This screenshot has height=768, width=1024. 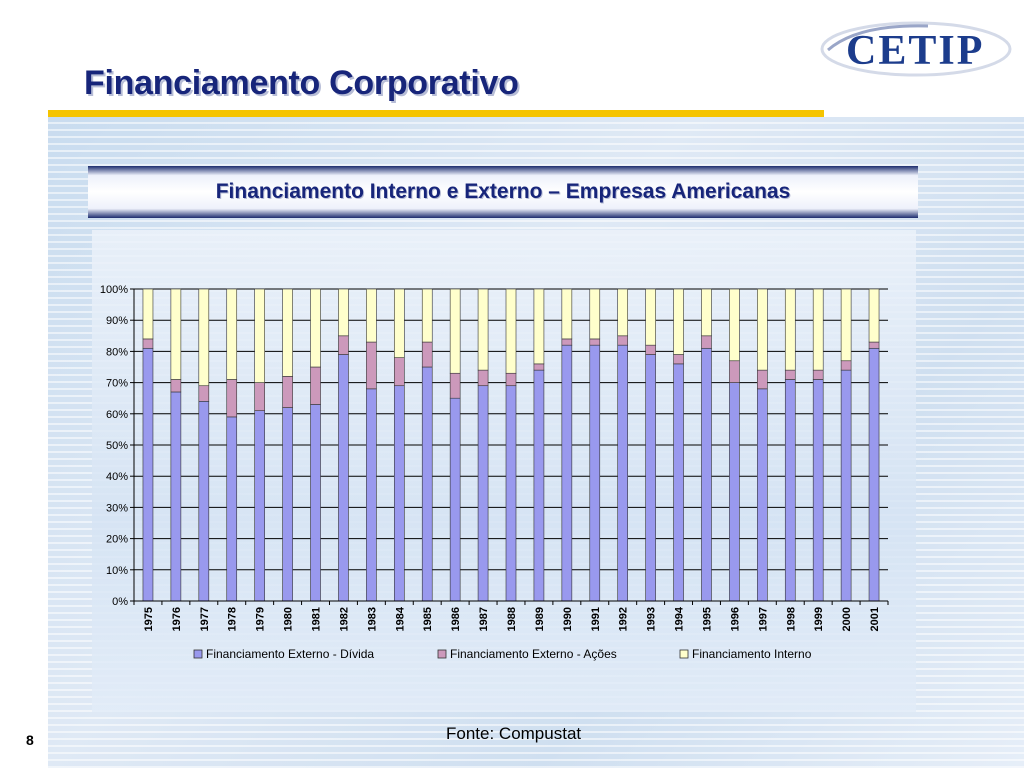 I want to click on x-tick-label: 2000, so click(x=847, y=619).